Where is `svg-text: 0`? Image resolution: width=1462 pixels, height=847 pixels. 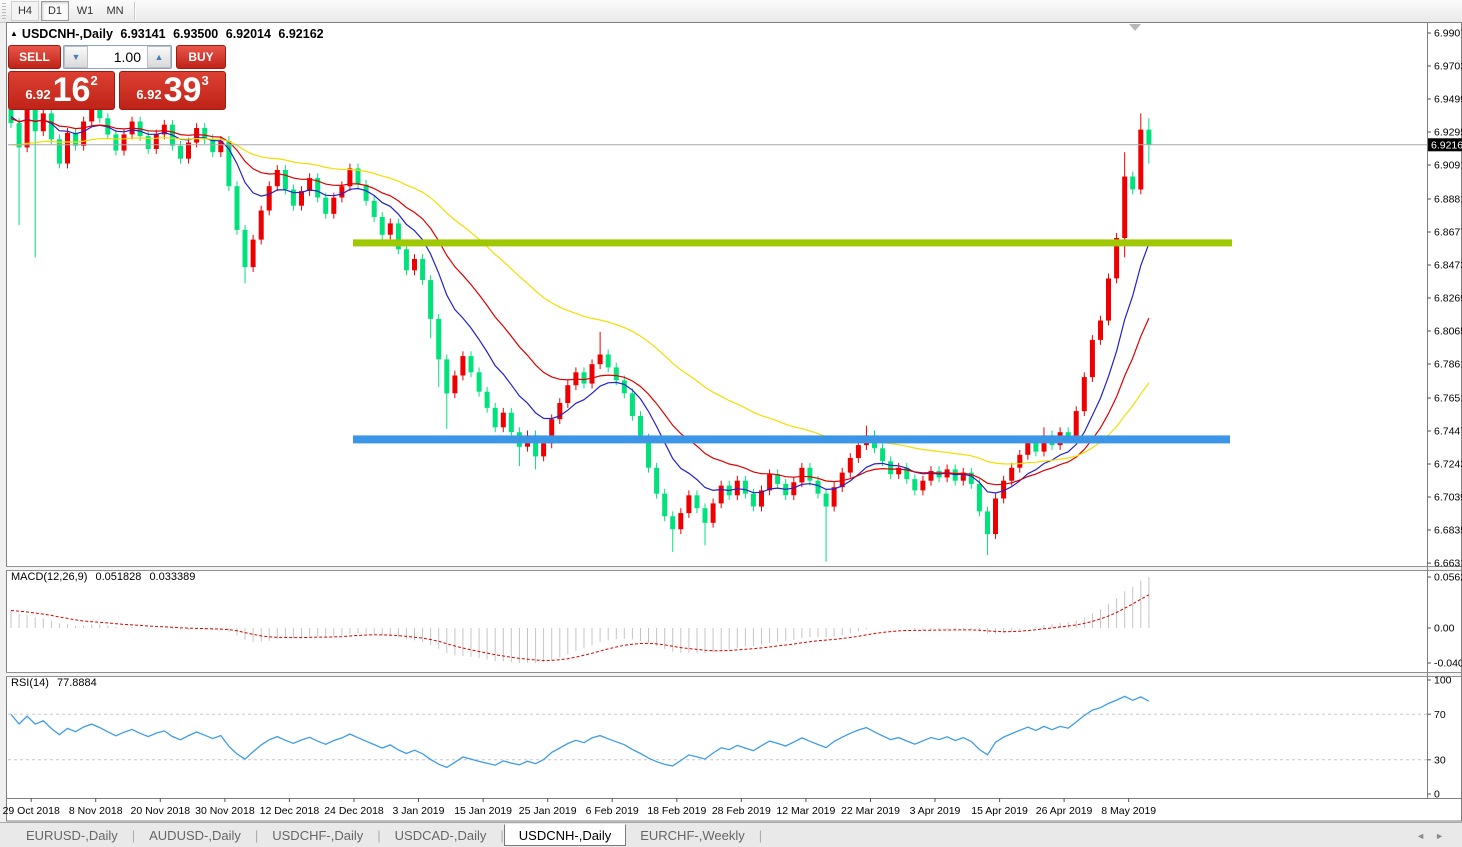 svg-text: 0 is located at coordinates (1437, 795).